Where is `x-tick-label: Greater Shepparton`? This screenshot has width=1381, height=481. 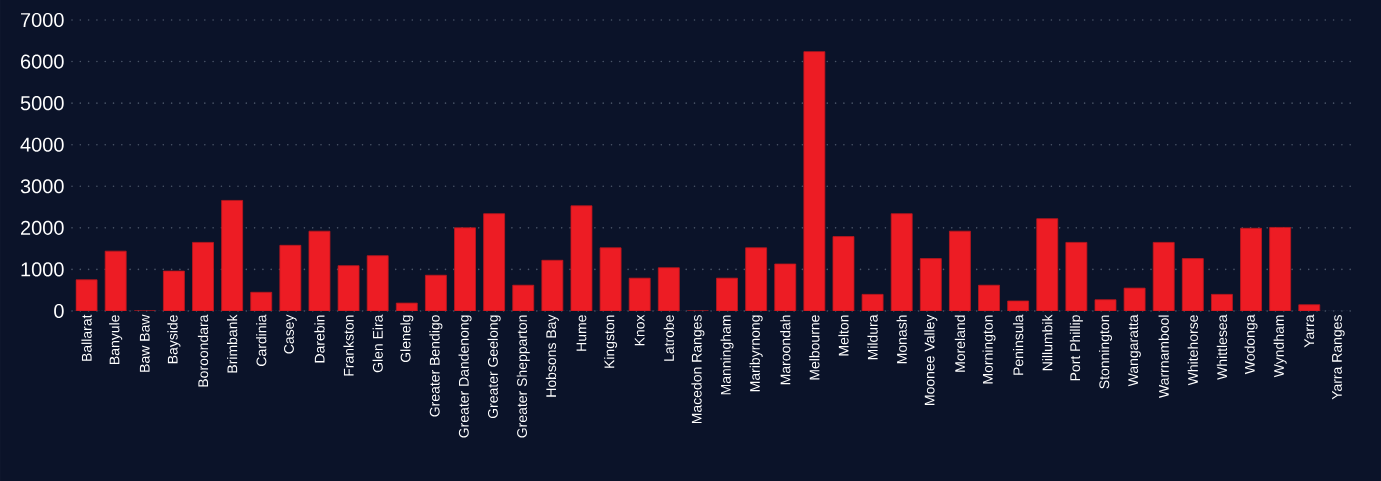
x-tick-label: Greater Shepparton is located at coordinates (523, 376).